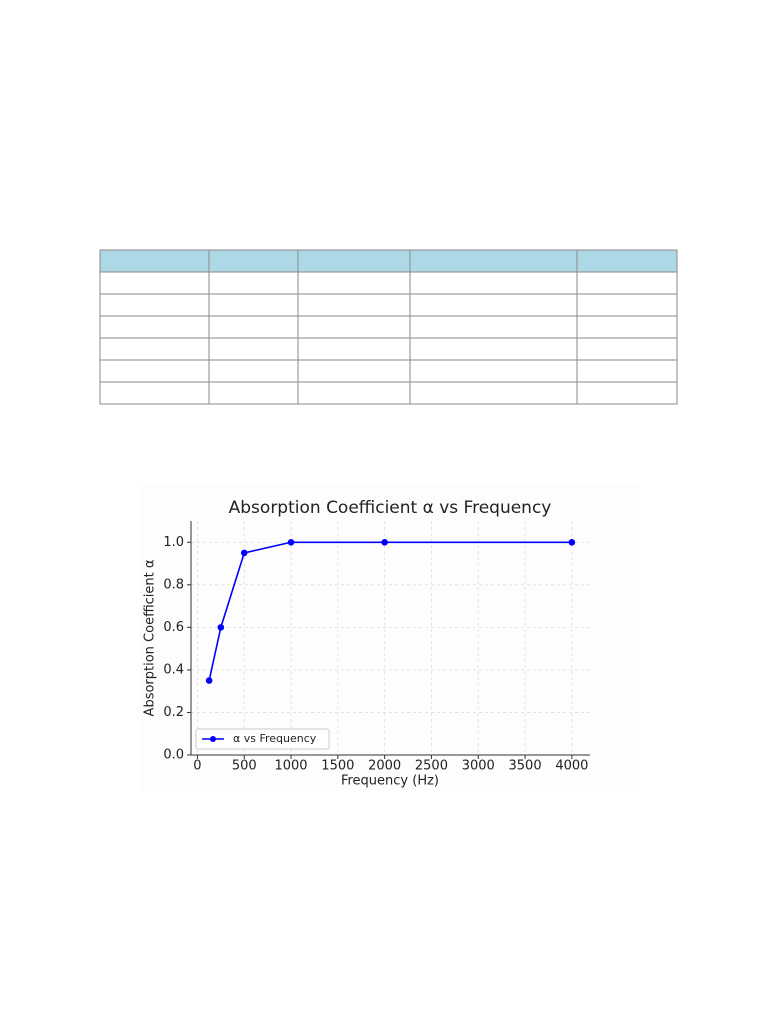 Image resolution: width=768 pixels, height=1024 pixels. What do you see at coordinates (290, 766) in the screenshot?
I see `x-tick-label: 1000` at bounding box center [290, 766].